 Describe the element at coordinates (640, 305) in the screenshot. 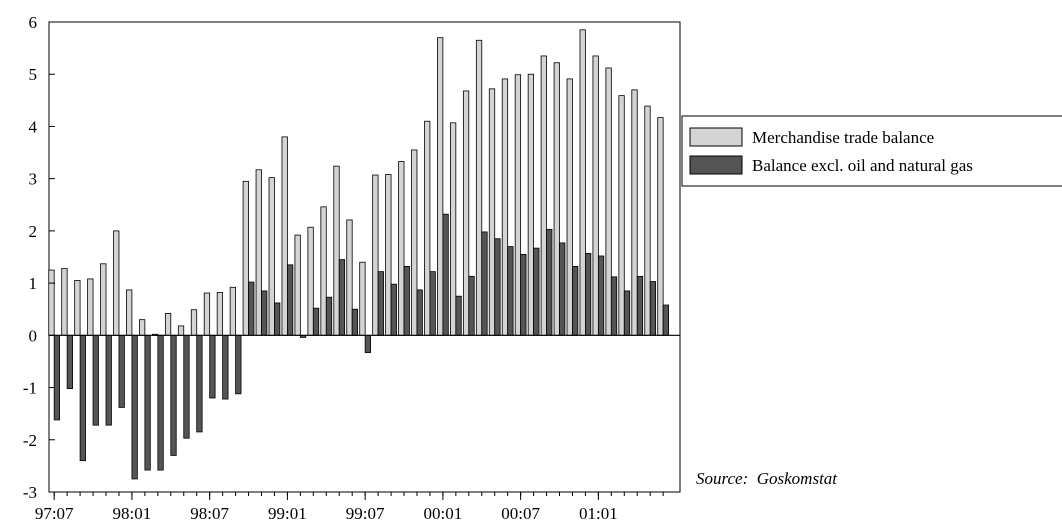

I see `bar-excl-oil-01:04` at that location.